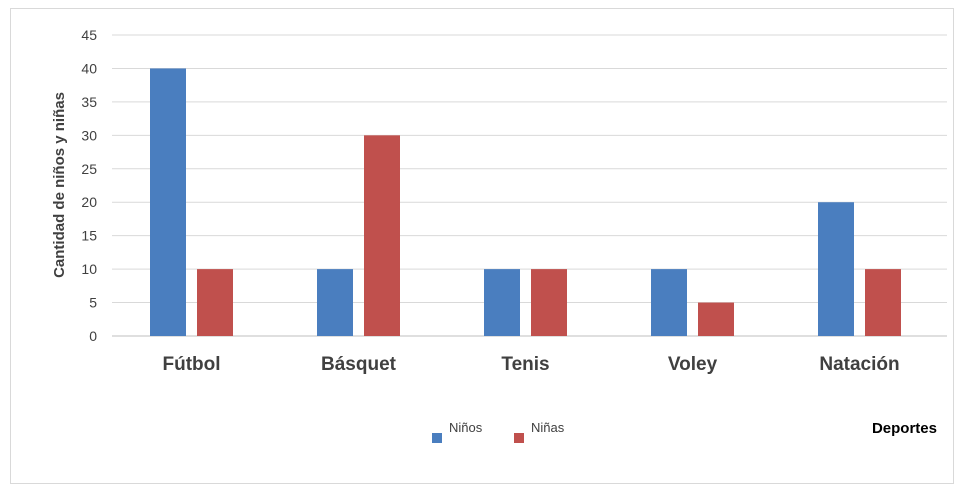 This screenshot has height=490, width=963. Describe the element at coordinates (191, 364) in the screenshot. I see `x-category-label: Fútbol` at that location.